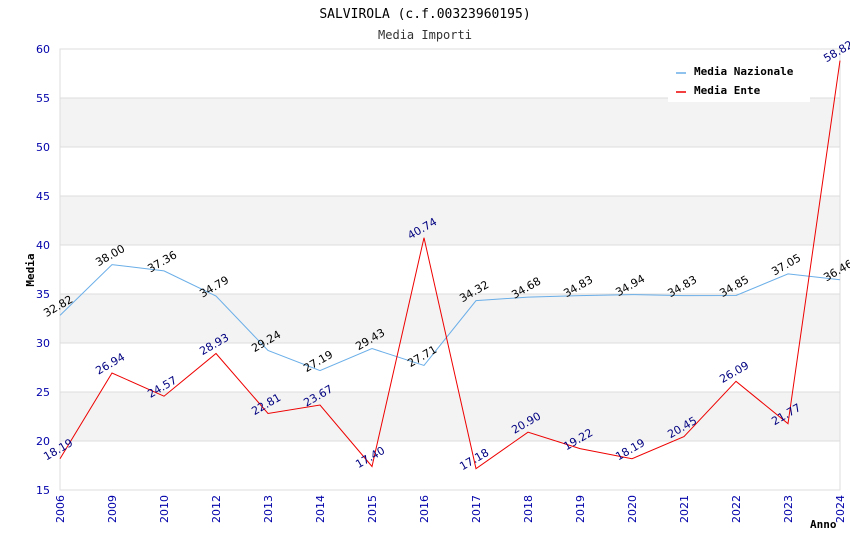 This screenshot has height=550, width=850. Describe the element at coordinates (216, 509) in the screenshot. I see `x-tick-label: 2012` at that location.